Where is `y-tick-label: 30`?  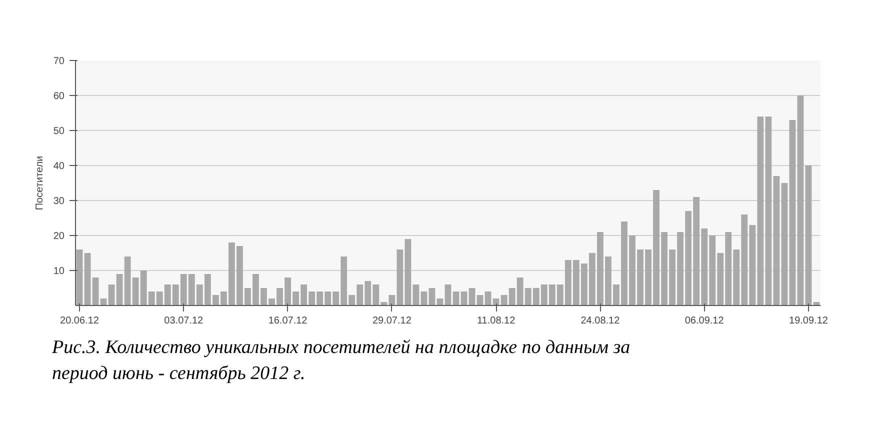
y-tick-label: 30 is located at coordinates (59, 201).